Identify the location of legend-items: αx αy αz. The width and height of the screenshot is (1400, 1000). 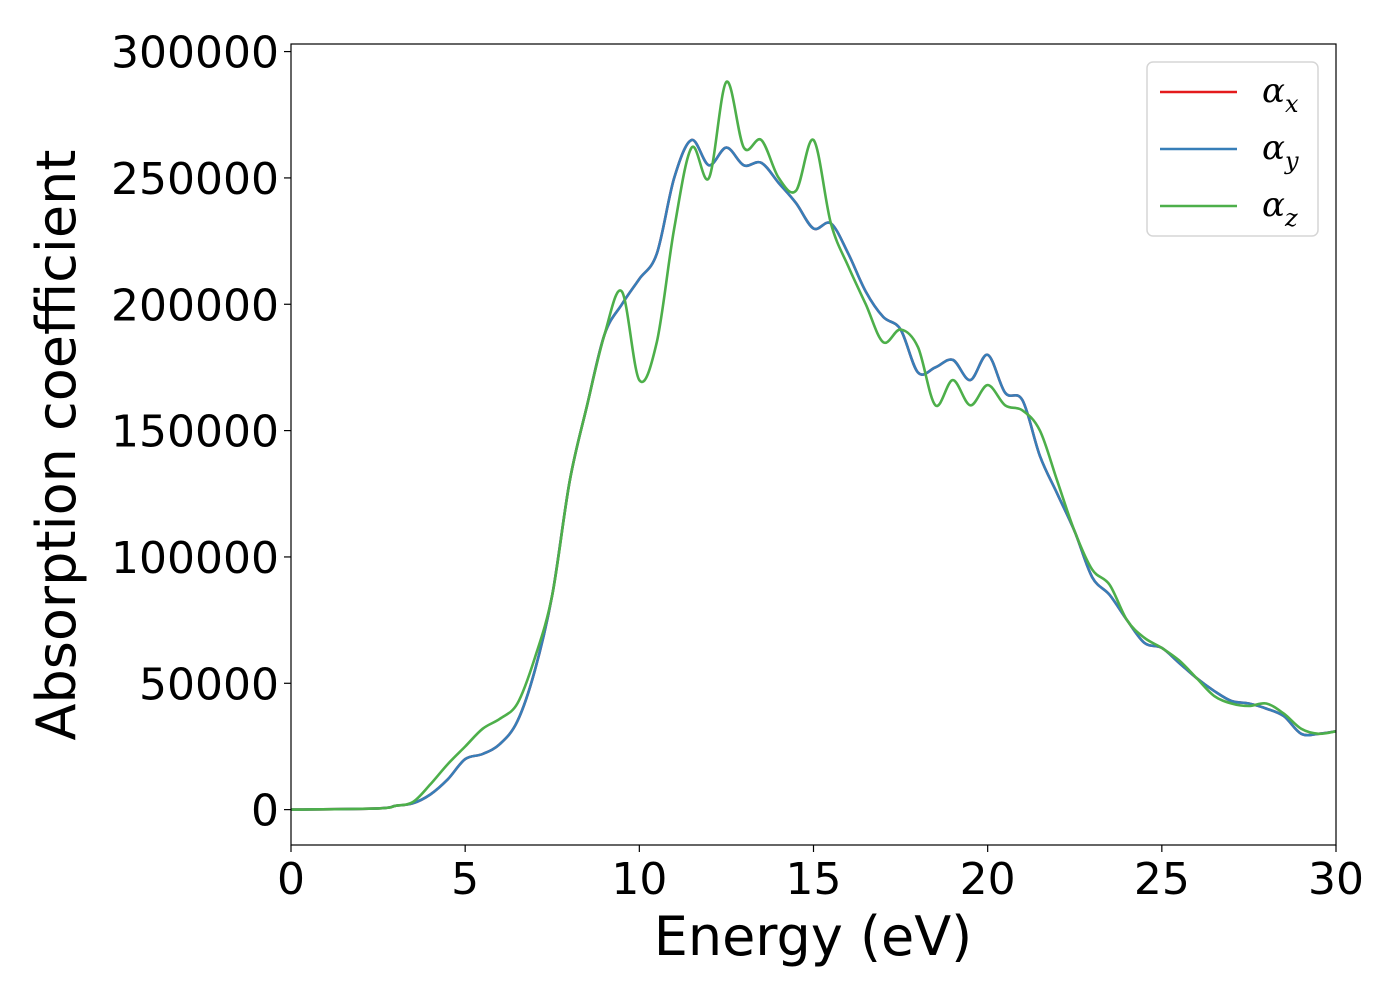
(1229, 151).